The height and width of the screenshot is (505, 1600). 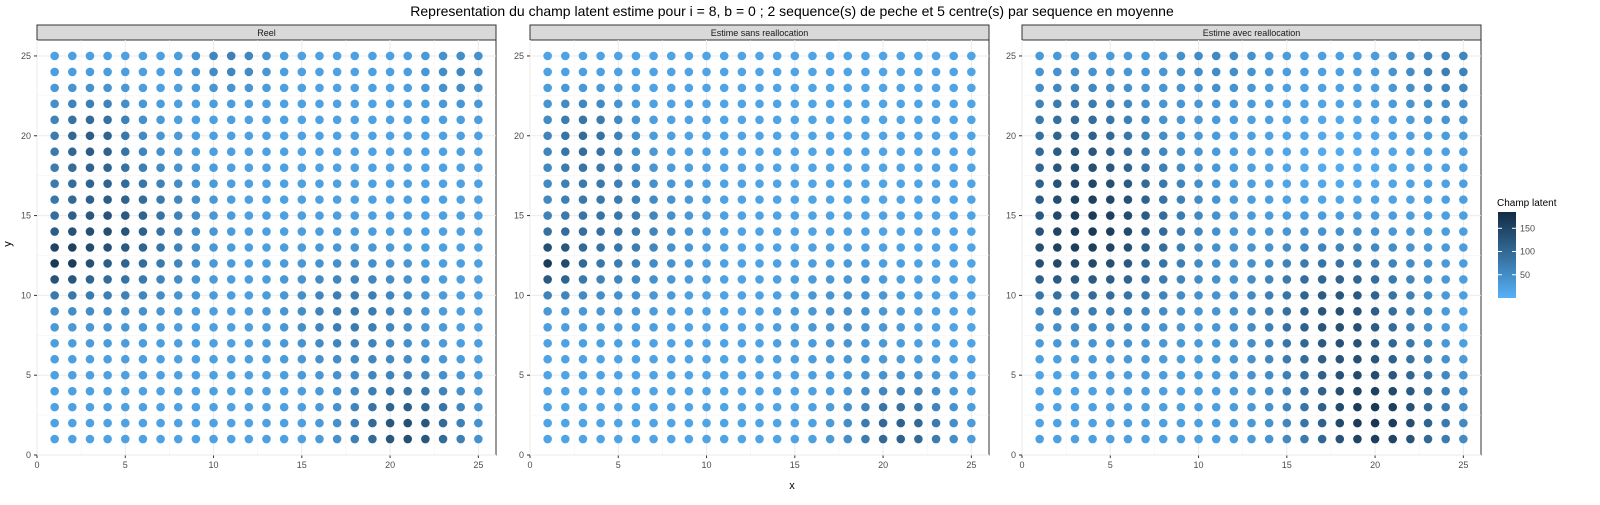 I want to click on panel-title: Estime avec reallocation, so click(x=1252, y=33).